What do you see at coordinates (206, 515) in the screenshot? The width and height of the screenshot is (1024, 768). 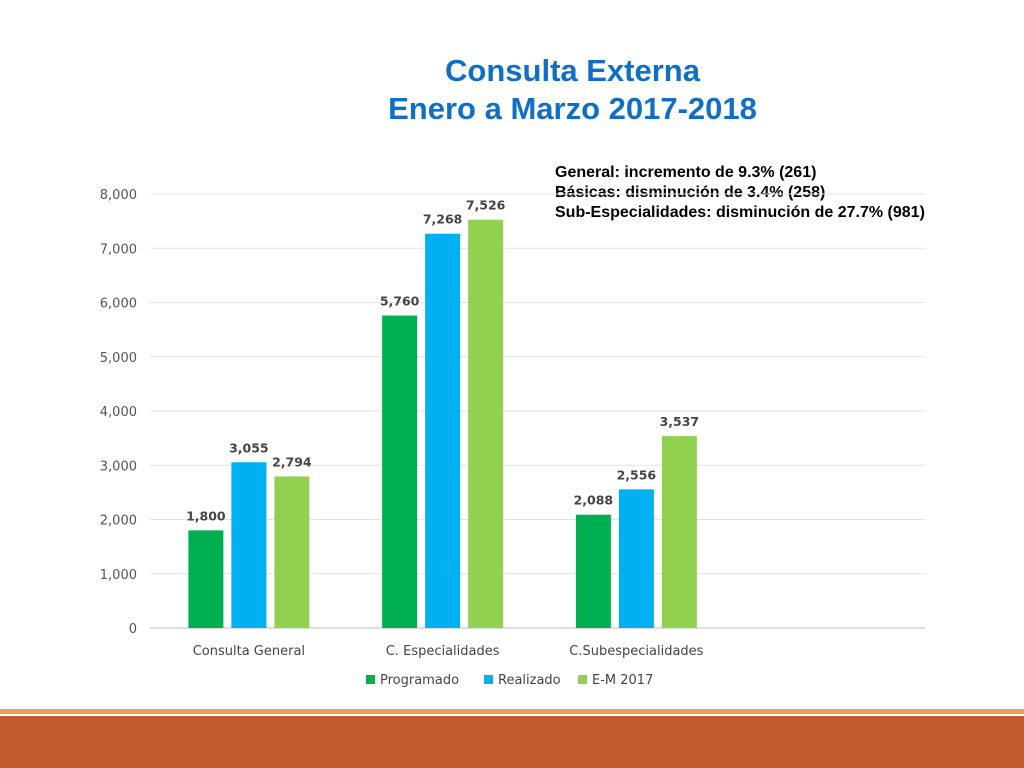 I see `data-label: 1,800` at bounding box center [206, 515].